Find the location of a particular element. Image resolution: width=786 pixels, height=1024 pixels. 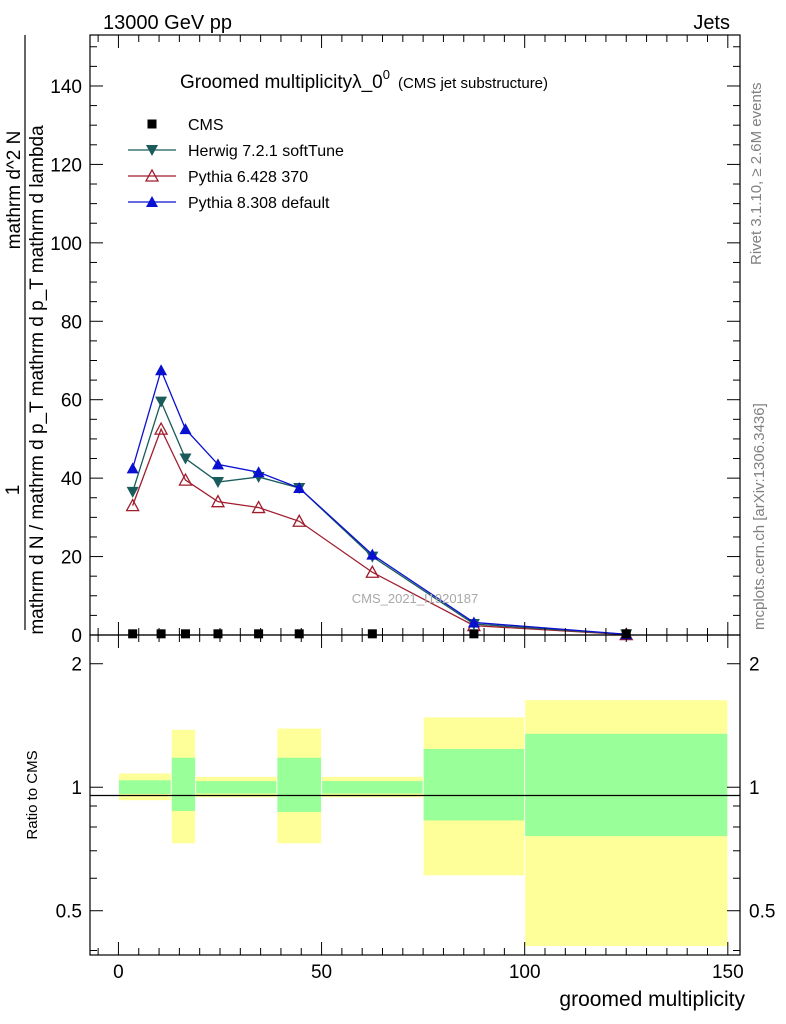

ratio-y-tick-label-right: 0.5 is located at coordinates (762, 912).